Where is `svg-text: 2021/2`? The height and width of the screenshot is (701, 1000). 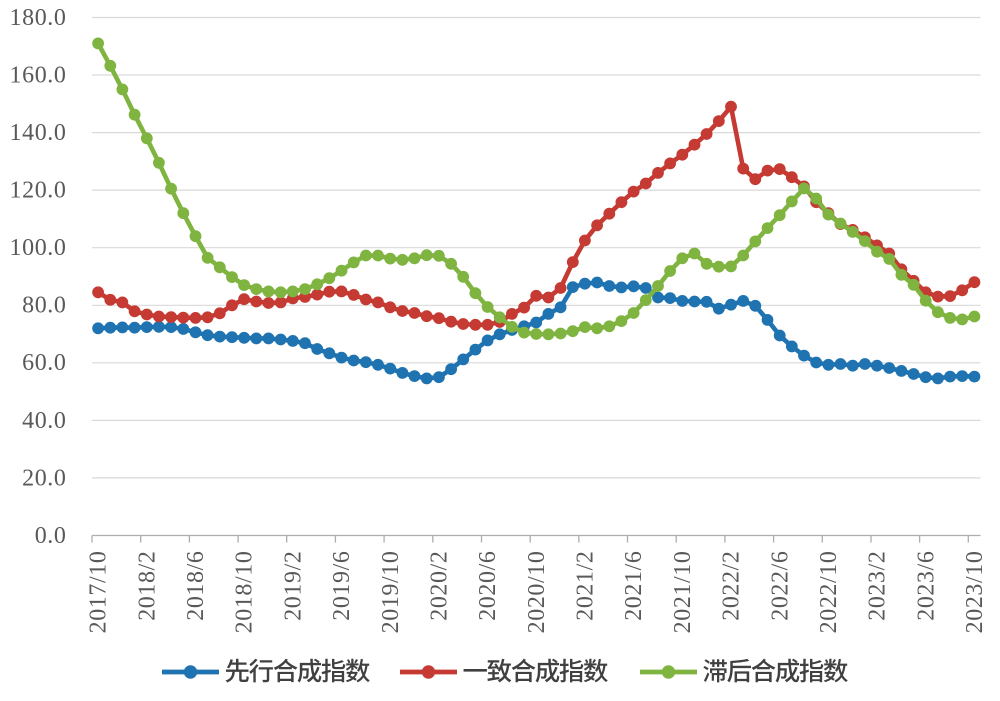 svg-text: 2021/2 is located at coordinates (586, 586).